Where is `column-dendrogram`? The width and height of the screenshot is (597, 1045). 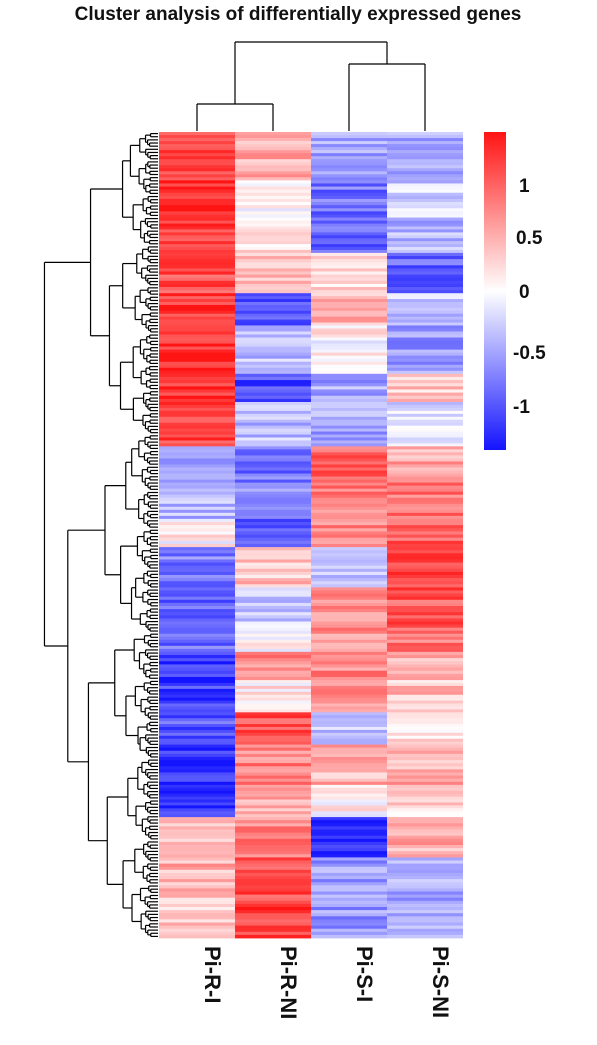 column-dendrogram is located at coordinates (311, 86).